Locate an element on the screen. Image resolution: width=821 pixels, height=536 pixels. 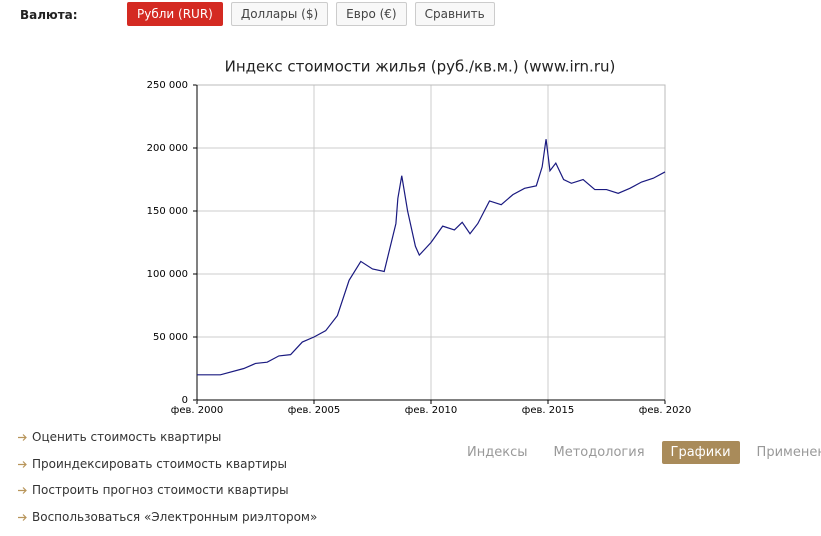
link: Проиндексировать стоимость квартиры is located at coordinates (167, 470).